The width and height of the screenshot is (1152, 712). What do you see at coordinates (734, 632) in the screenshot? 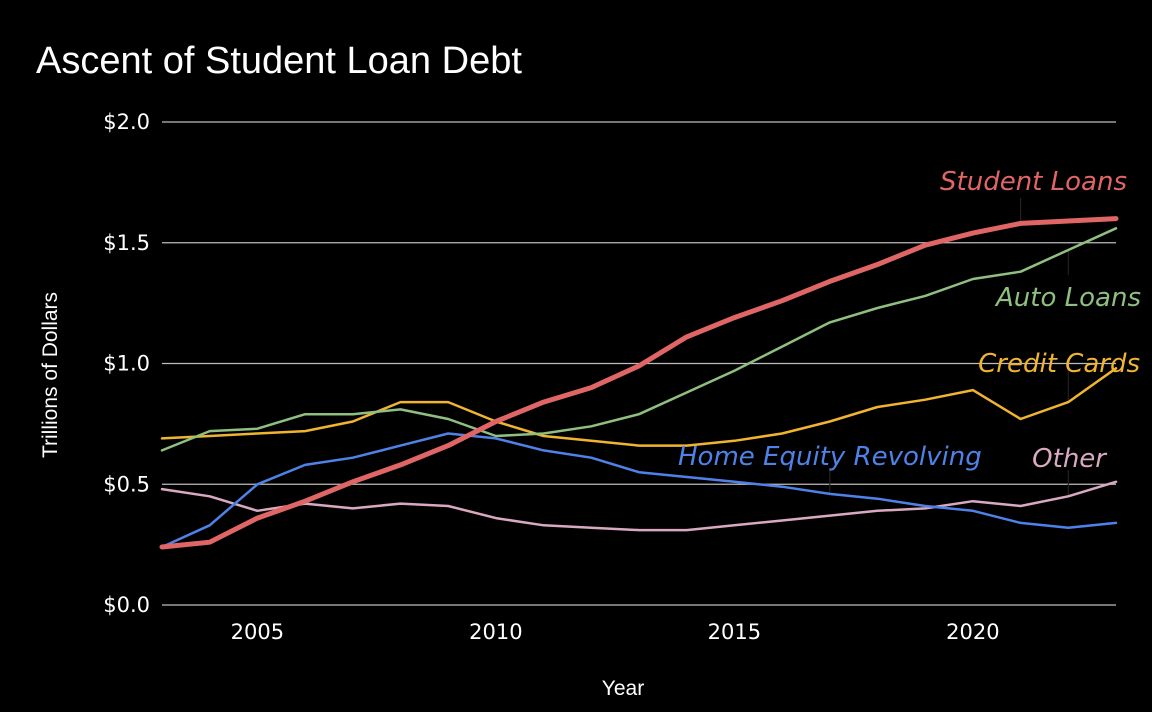
I see `x-tick-label: 2015` at bounding box center [734, 632].